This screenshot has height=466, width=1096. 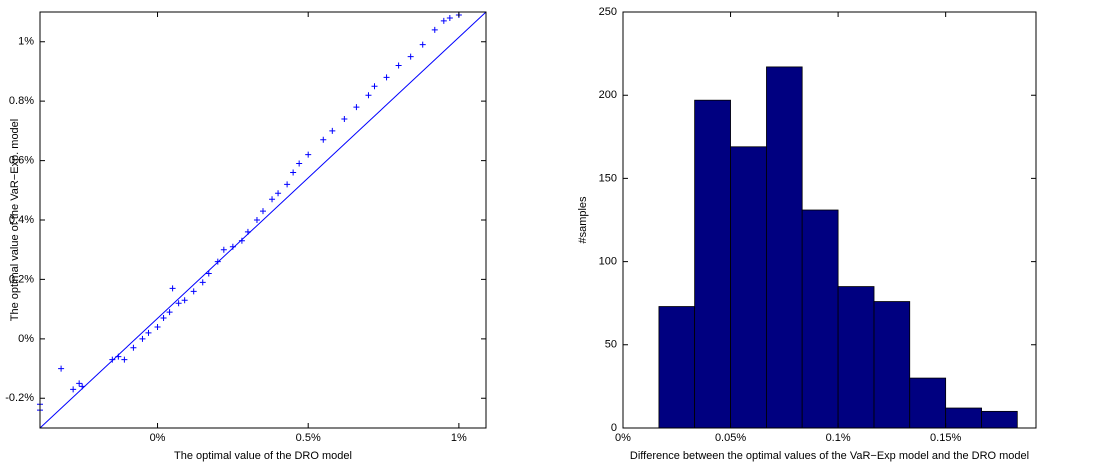 I want to click on y-tick-label: 0, so click(x=614, y=428).